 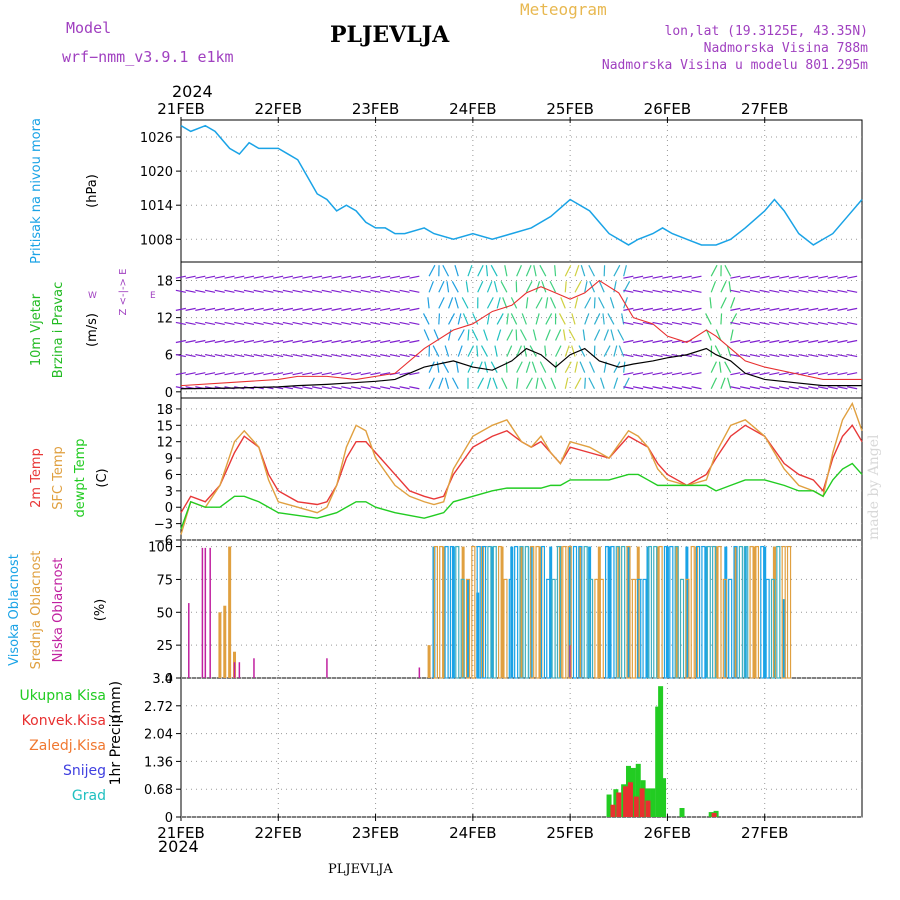 What do you see at coordinates (164, 613) in the screenshot?
I see `y-tick-label: 50` at bounding box center [164, 613].